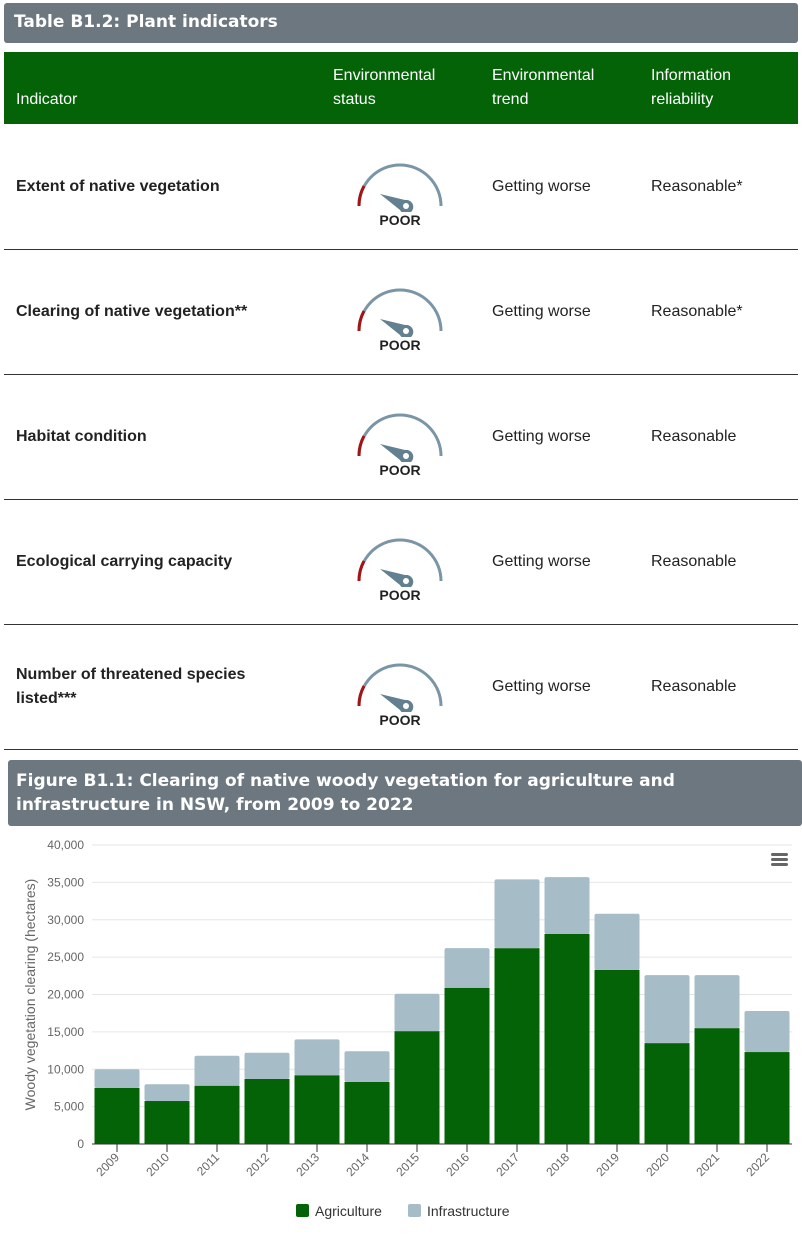 The height and width of the screenshot is (1239, 802). Describe the element at coordinates (467, 1065) in the screenshot. I see `bar-agriculture-2016` at that location.